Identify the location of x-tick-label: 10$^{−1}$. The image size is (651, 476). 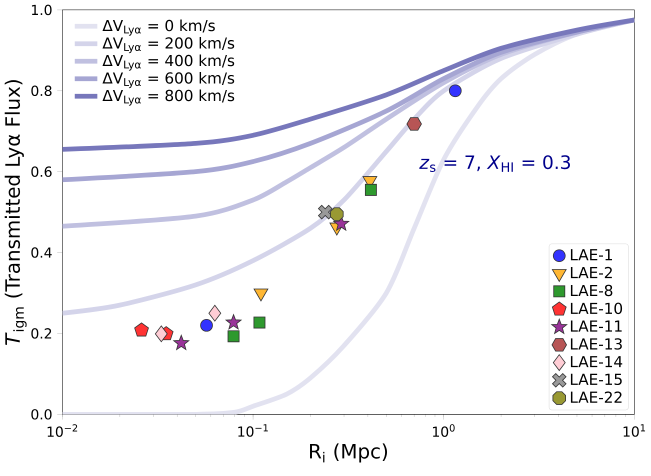
(253, 430).